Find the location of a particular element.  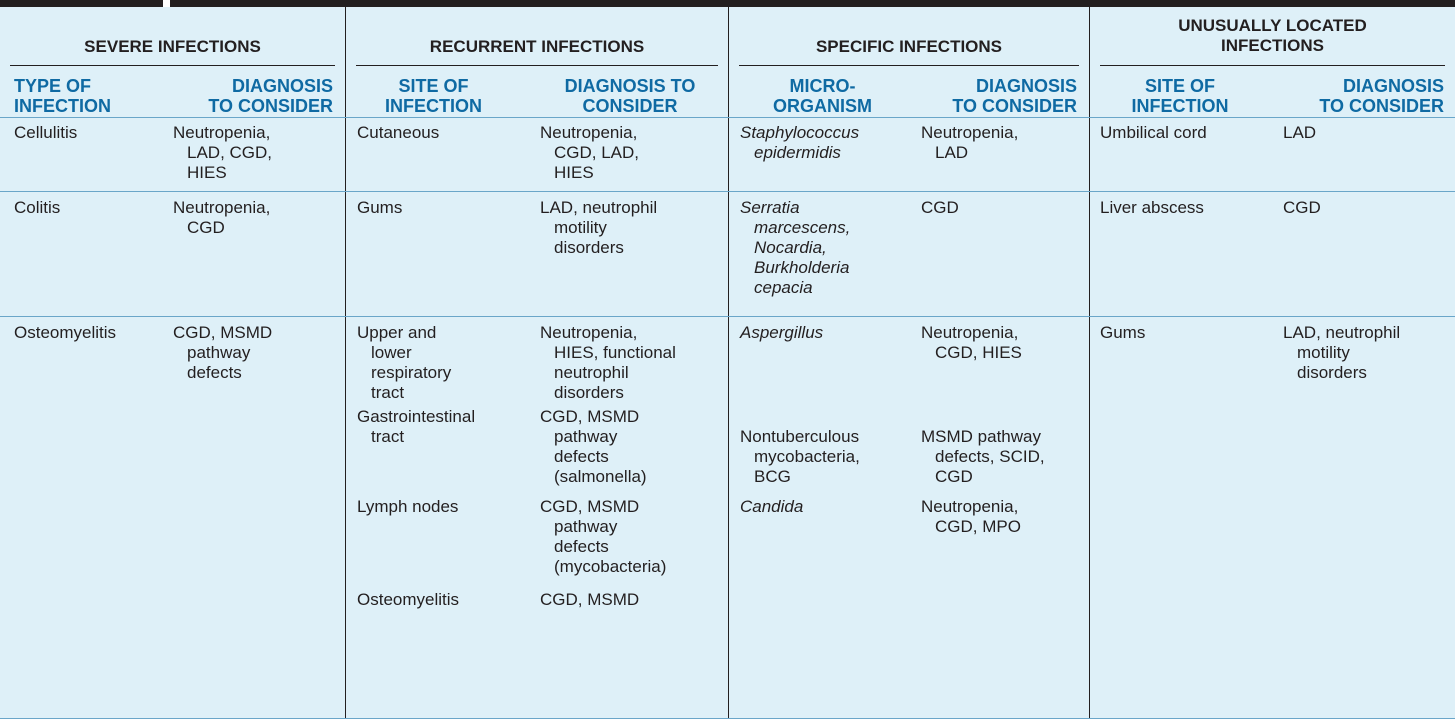

top-border-notch is located at coordinates (166, 3).